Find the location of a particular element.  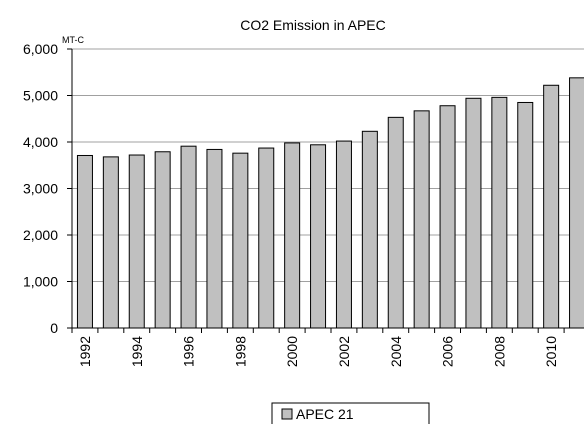

bar-2011 is located at coordinates (576, 203).